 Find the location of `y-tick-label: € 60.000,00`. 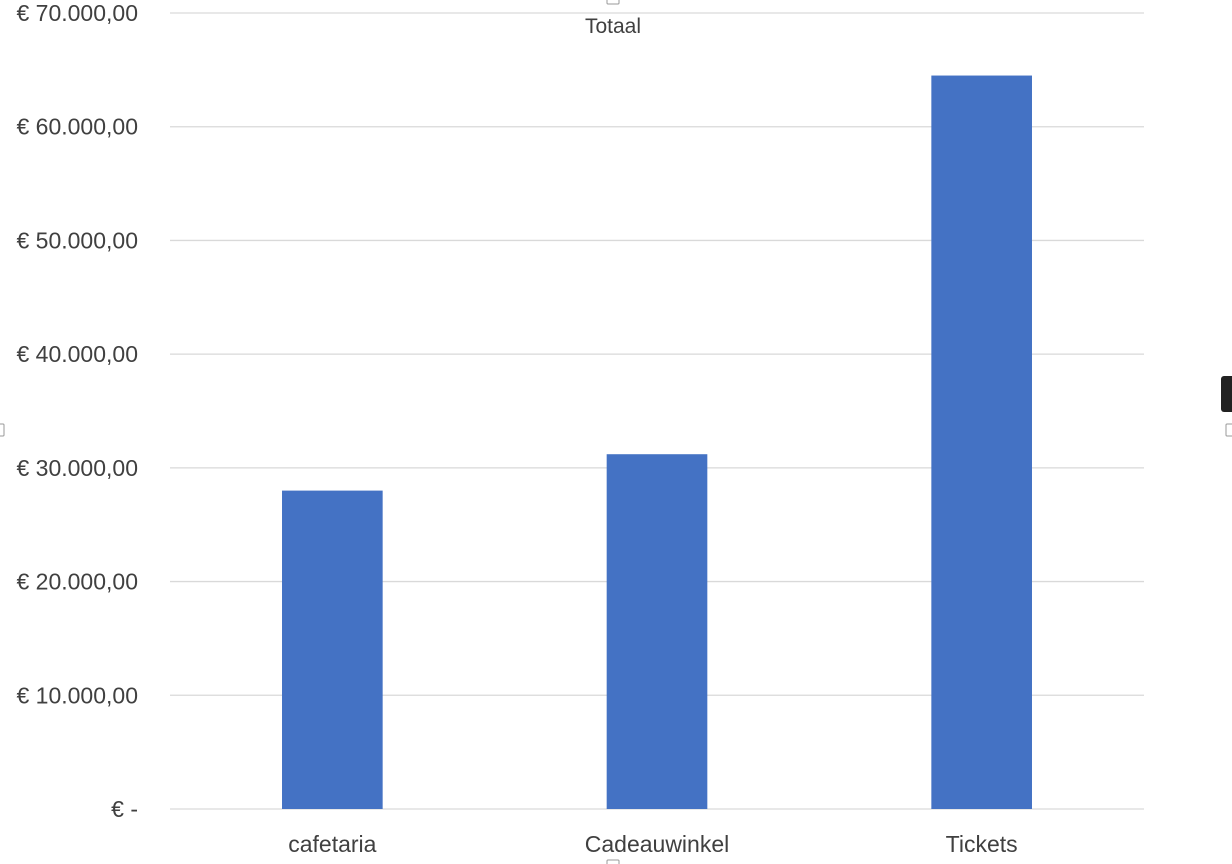

y-tick-label: € 60.000,00 is located at coordinates (77, 127).